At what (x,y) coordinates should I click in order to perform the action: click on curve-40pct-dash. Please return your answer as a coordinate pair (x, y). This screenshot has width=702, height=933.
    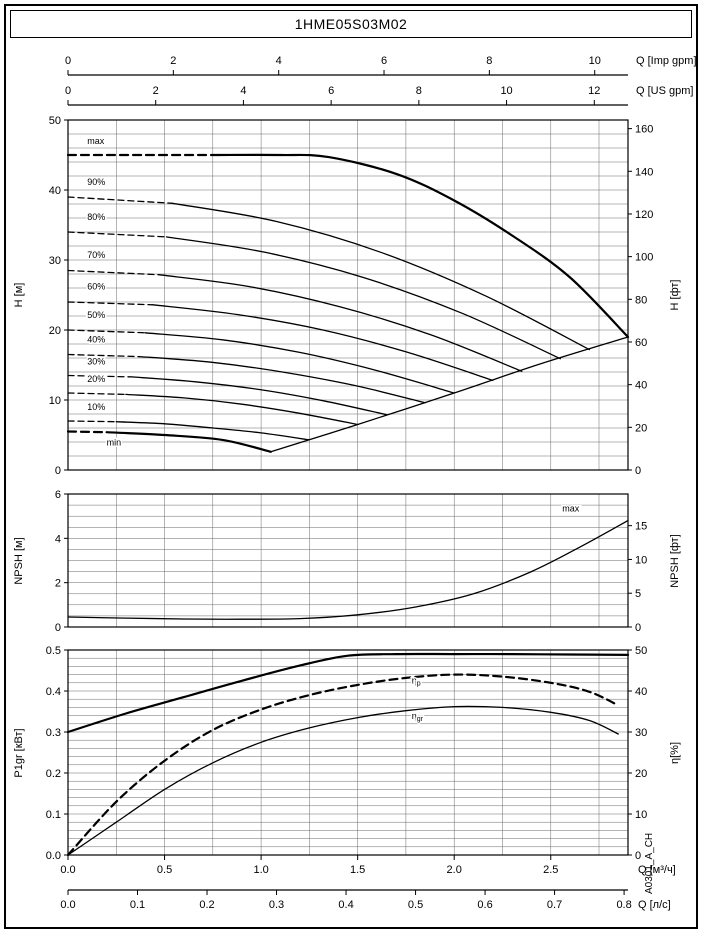
    Looking at the image, I should click on (104, 355).